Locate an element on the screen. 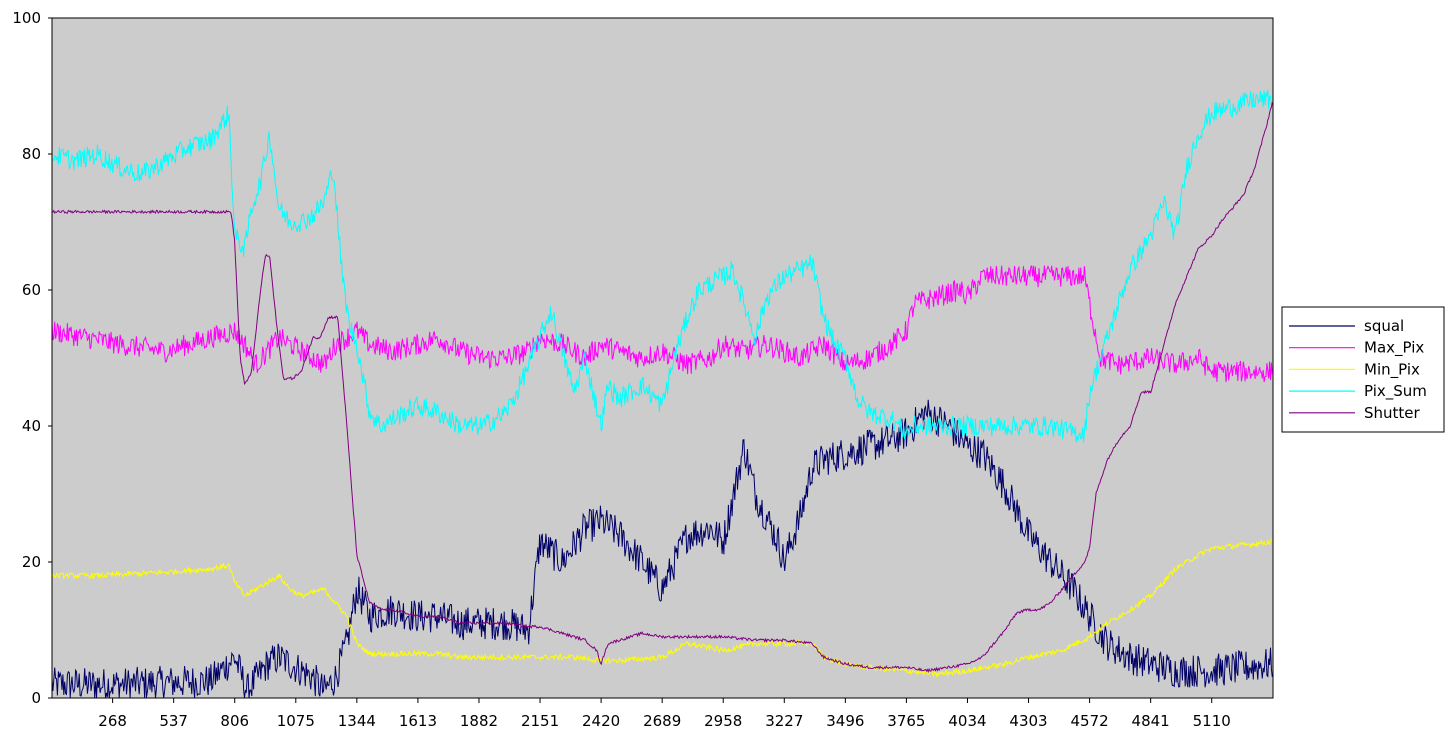 This screenshot has width=1453, height=744. x-tick-label: 5110 is located at coordinates (1212, 721).